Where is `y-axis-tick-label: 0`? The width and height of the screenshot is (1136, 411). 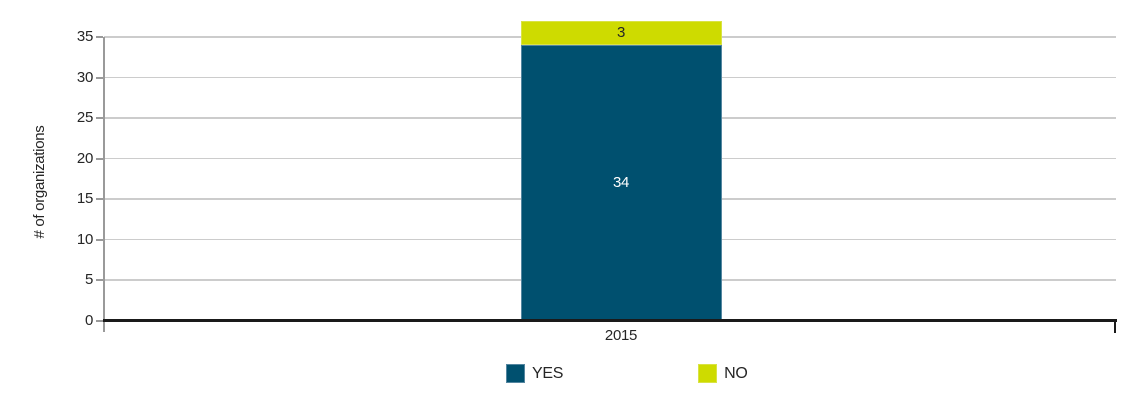 y-axis-tick-label: 0 is located at coordinates (88, 320).